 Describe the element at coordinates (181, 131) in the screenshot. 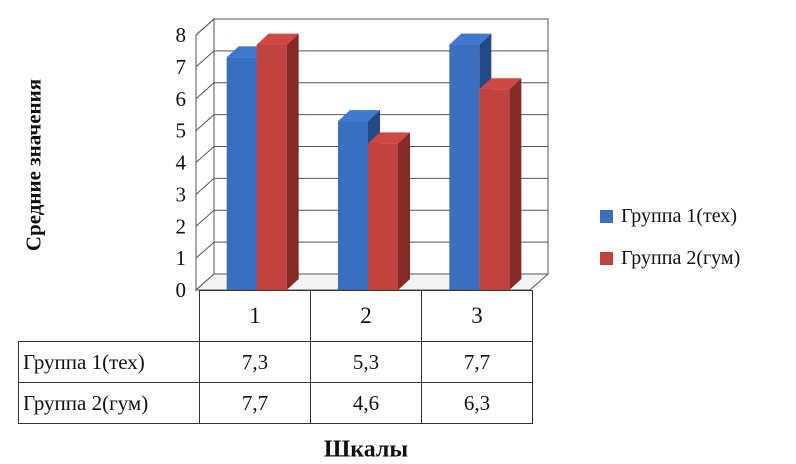

I see `y-tick-label: 5` at that location.